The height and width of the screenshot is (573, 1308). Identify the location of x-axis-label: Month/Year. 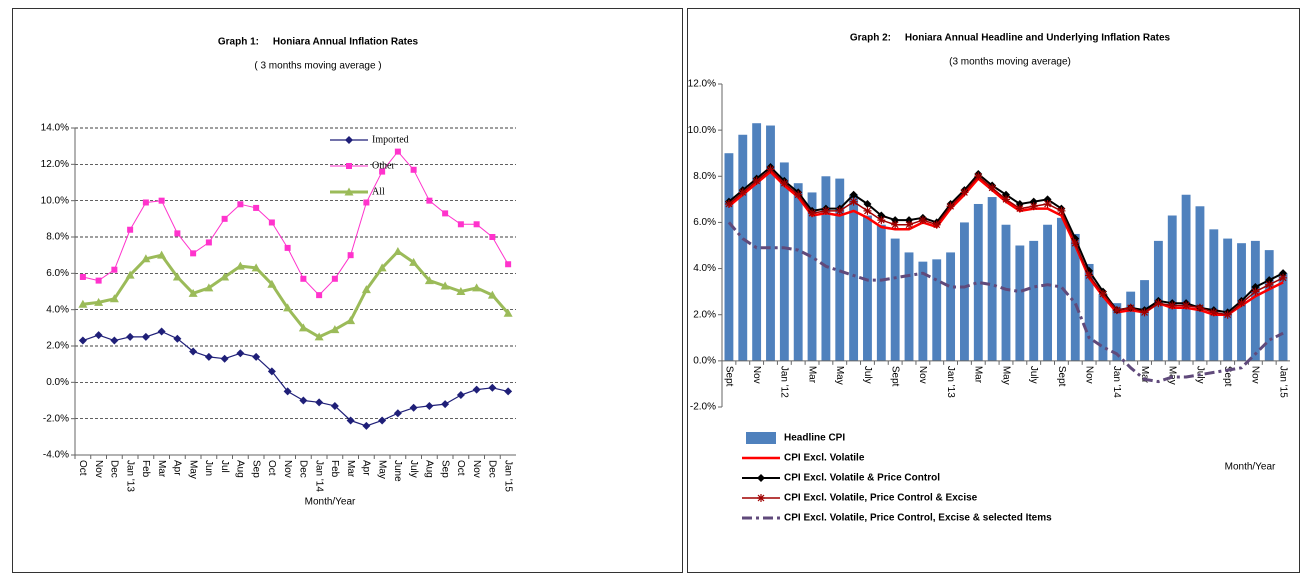
(1250, 467).